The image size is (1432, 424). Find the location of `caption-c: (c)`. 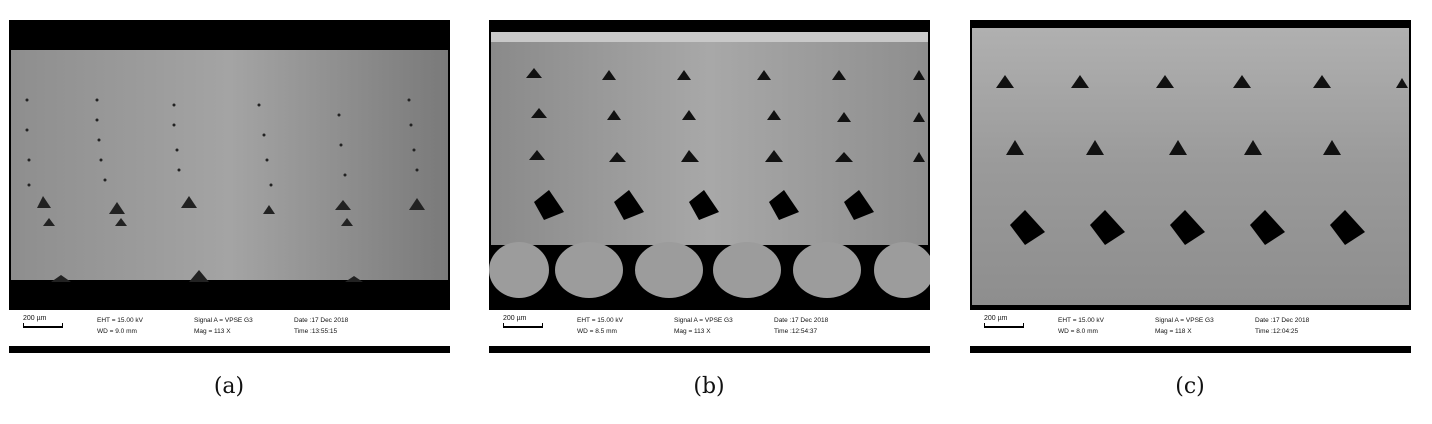

caption-c: (c) is located at coordinates (1190, 386).